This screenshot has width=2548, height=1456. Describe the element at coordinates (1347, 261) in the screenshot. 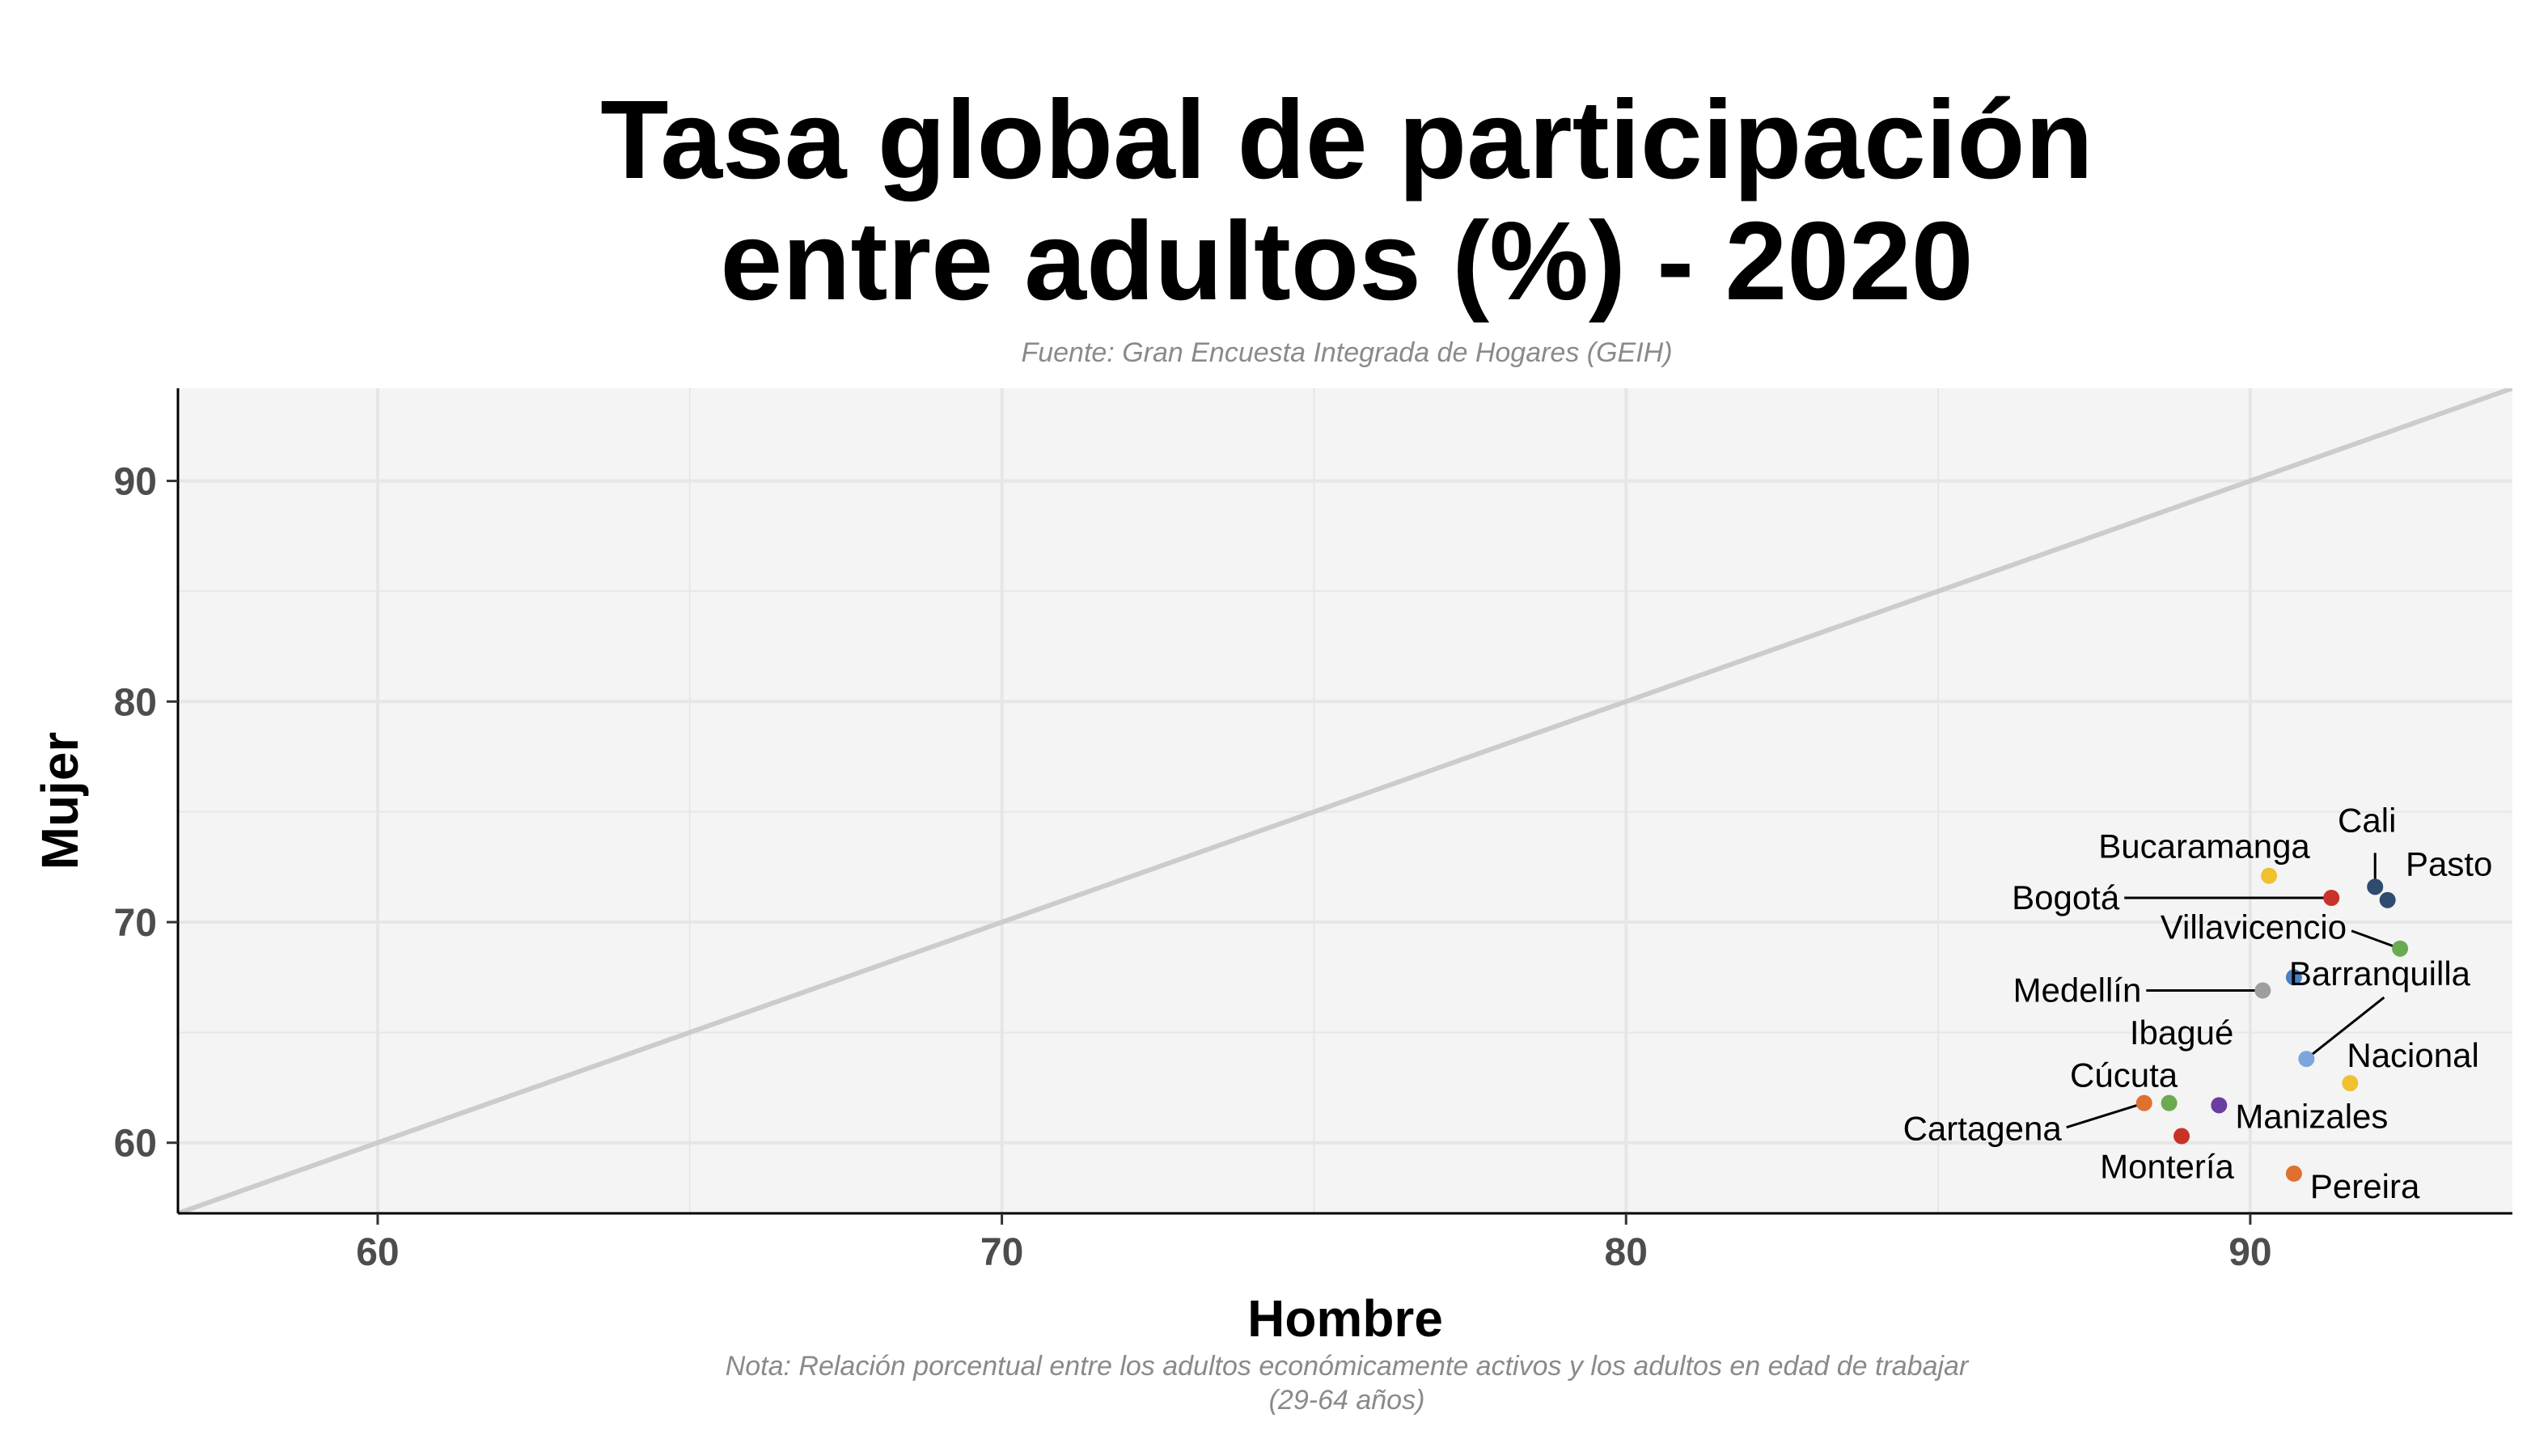

I see `chart-title-line-2: entre adultos (%) - 2020` at that location.